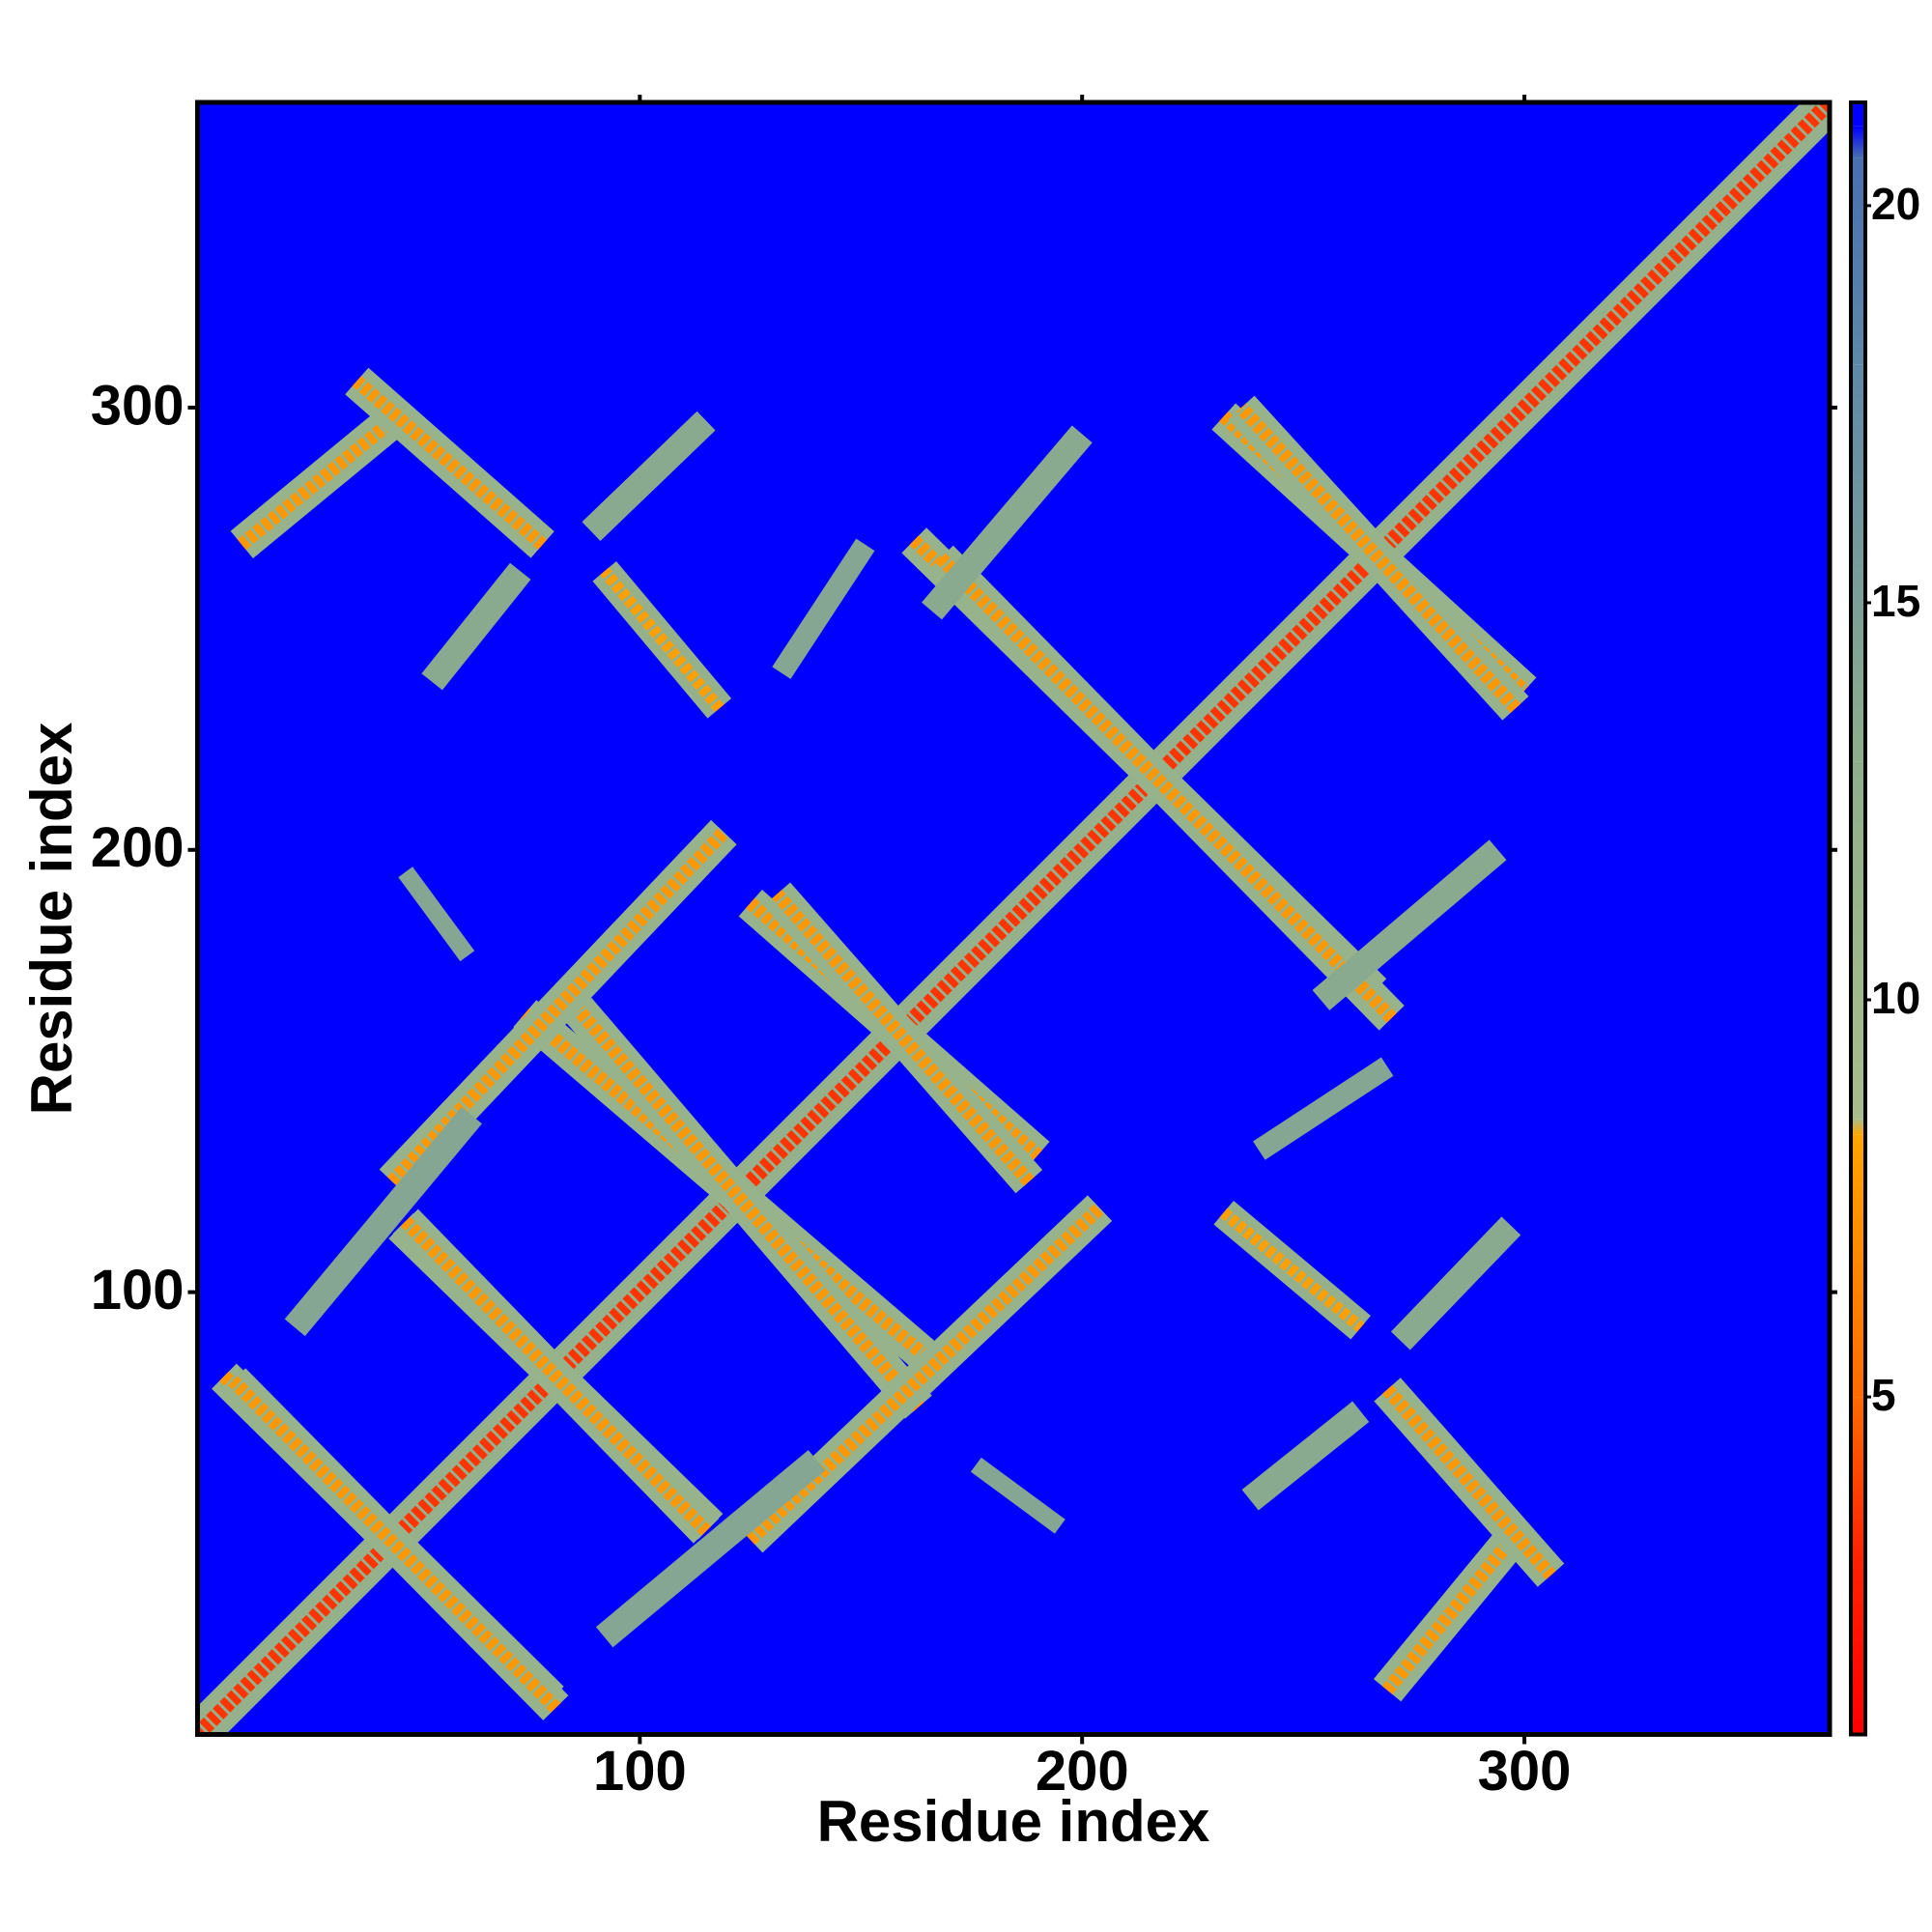 The height and width of the screenshot is (1932, 1932). What do you see at coordinates (1883, 1395) in the screenshot?
I see `colorbar-tick-label: 5` at bounding box center [1883, 1395].